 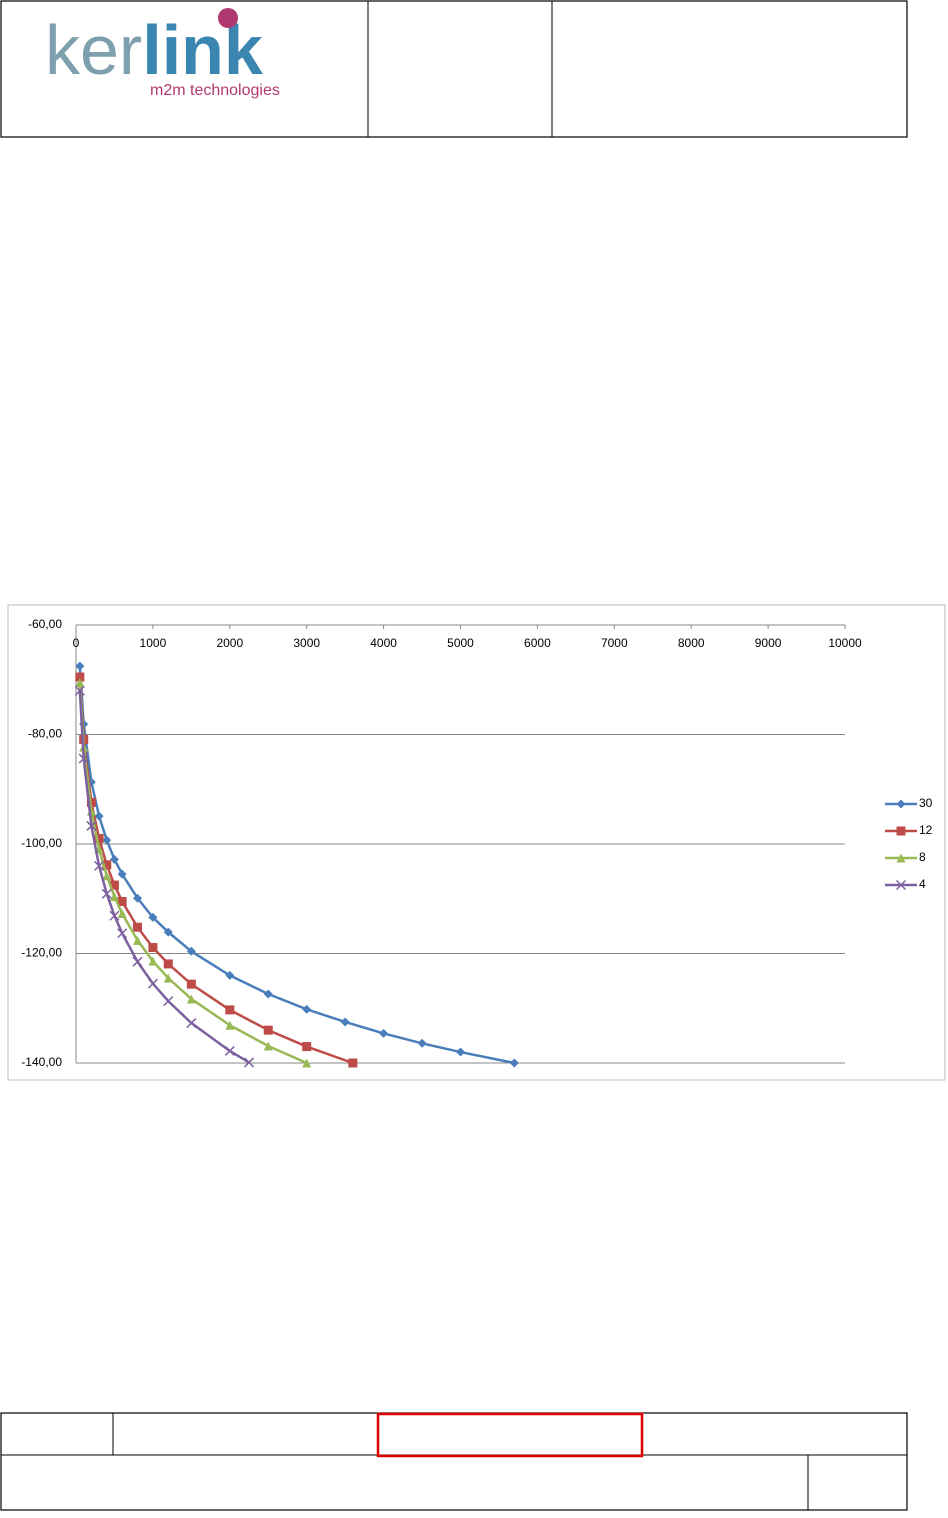 I want to click on x-tick-label: 4000, so click(x=383, y=643).